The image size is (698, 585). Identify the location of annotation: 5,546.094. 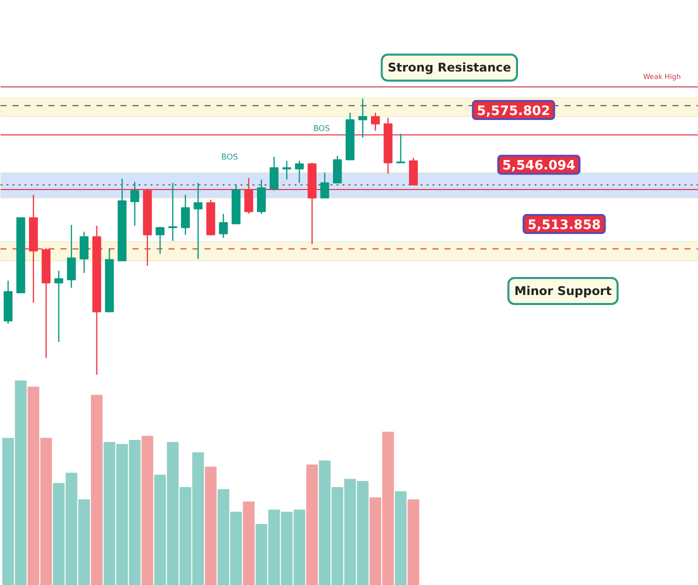
(539, 166).